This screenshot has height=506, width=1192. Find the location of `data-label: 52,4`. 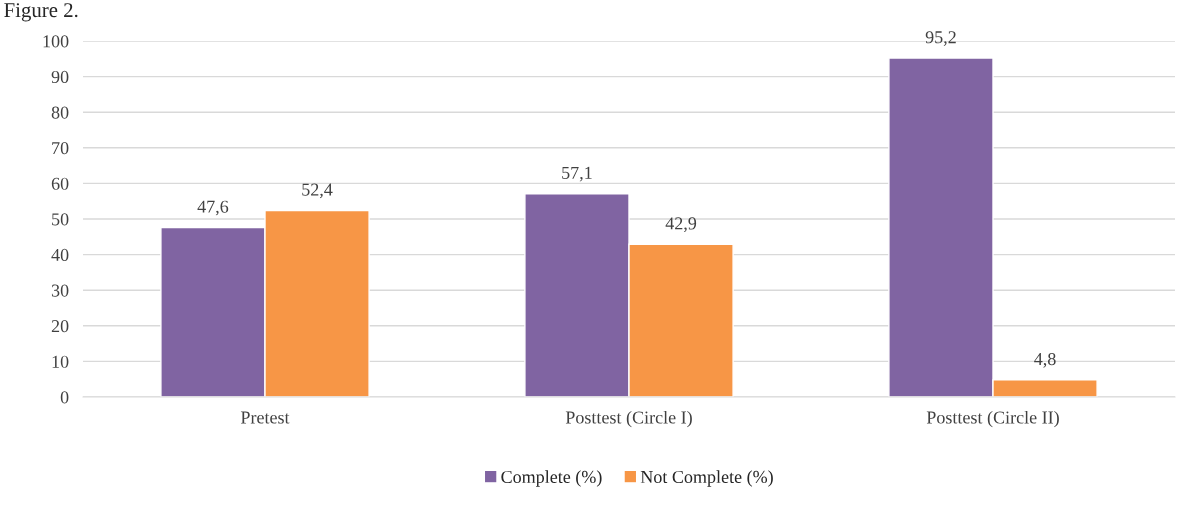

data-label: 52,4 is located at coordinates (317, 191).